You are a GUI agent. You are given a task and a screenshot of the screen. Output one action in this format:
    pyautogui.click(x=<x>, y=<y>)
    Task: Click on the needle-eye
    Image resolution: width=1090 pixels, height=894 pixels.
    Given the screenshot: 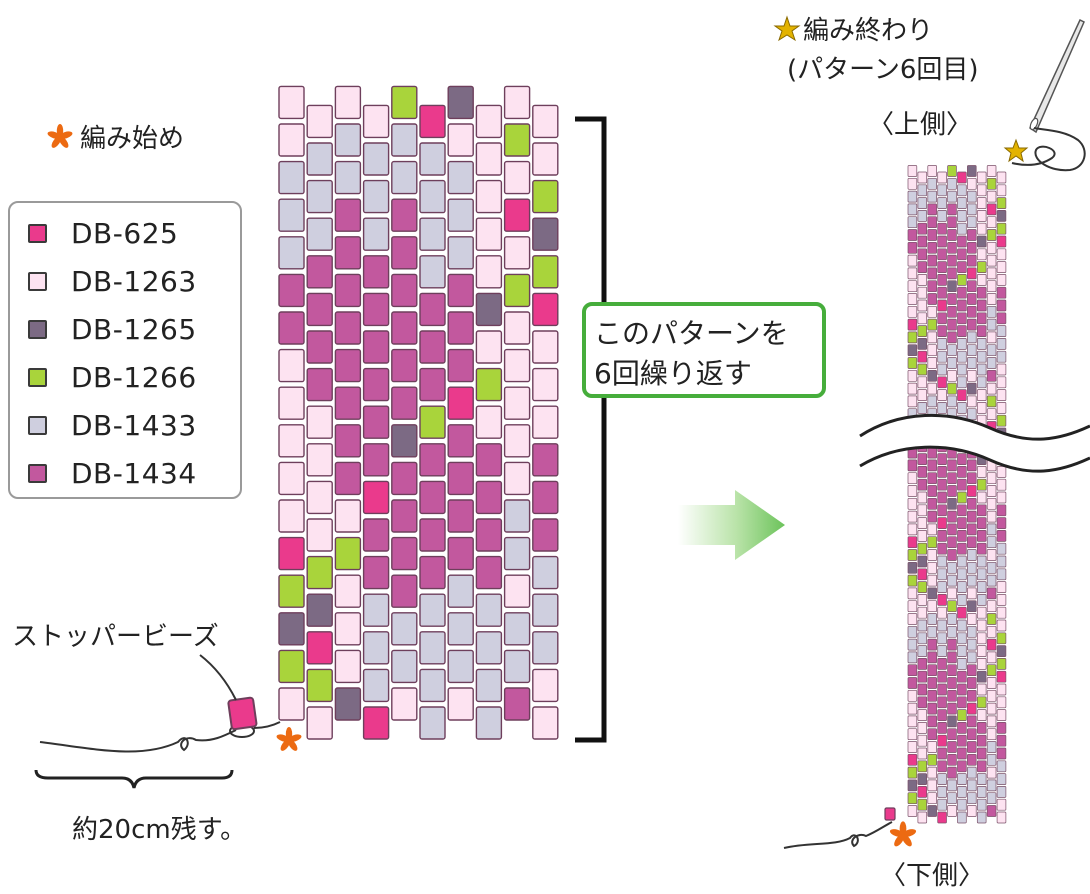 What is the action you would take?
    pyautogui.click(x=1034, y=124)
    